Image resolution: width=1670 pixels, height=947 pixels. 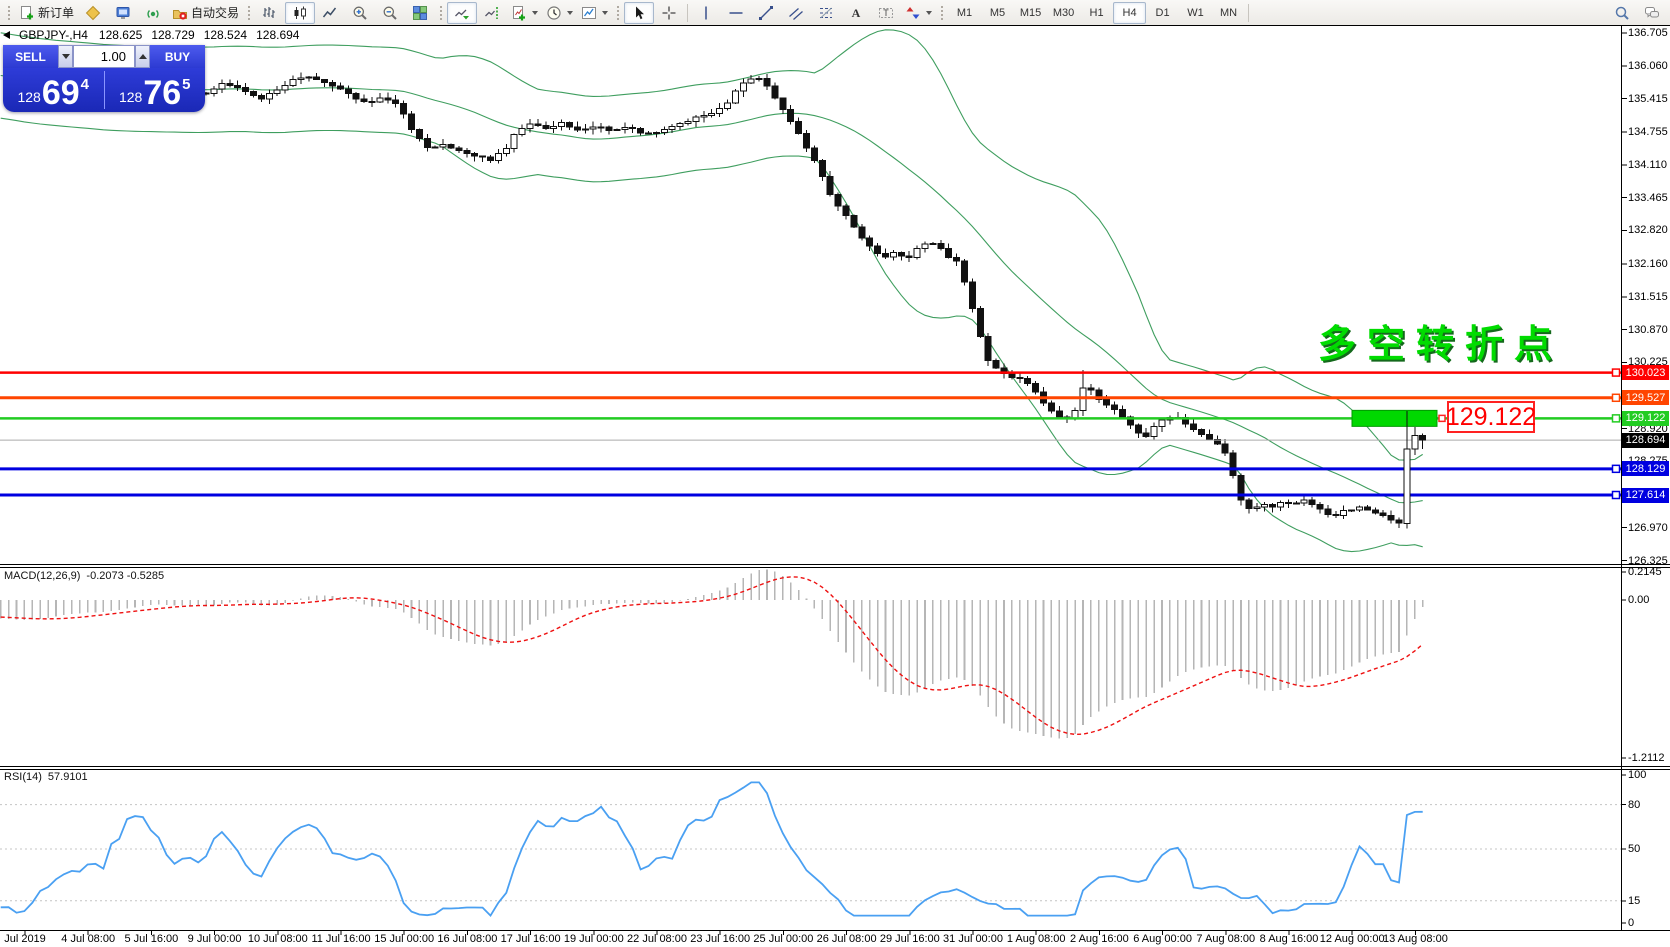 I want to click on svg-text: A, so click(x=856, y=13).